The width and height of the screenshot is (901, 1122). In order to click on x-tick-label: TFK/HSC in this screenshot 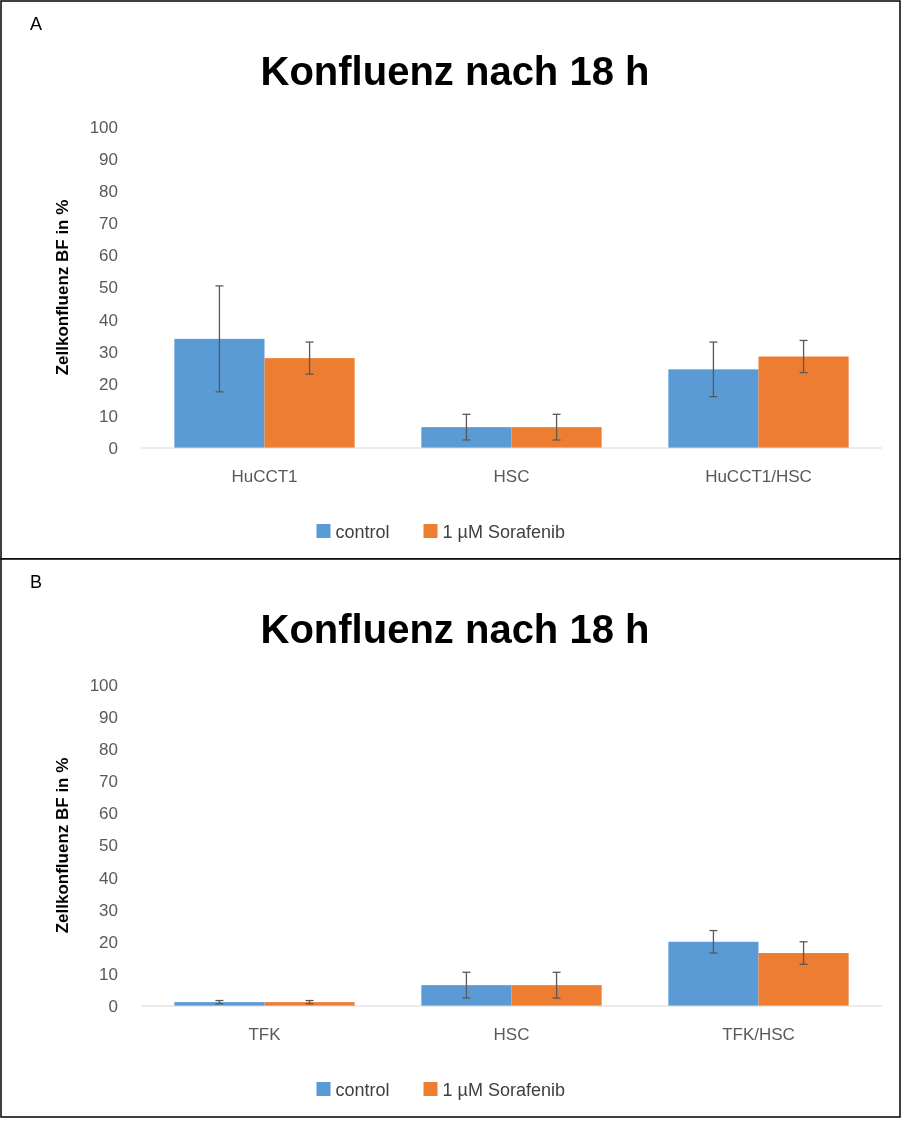, I will do `click(758, 1034)`.